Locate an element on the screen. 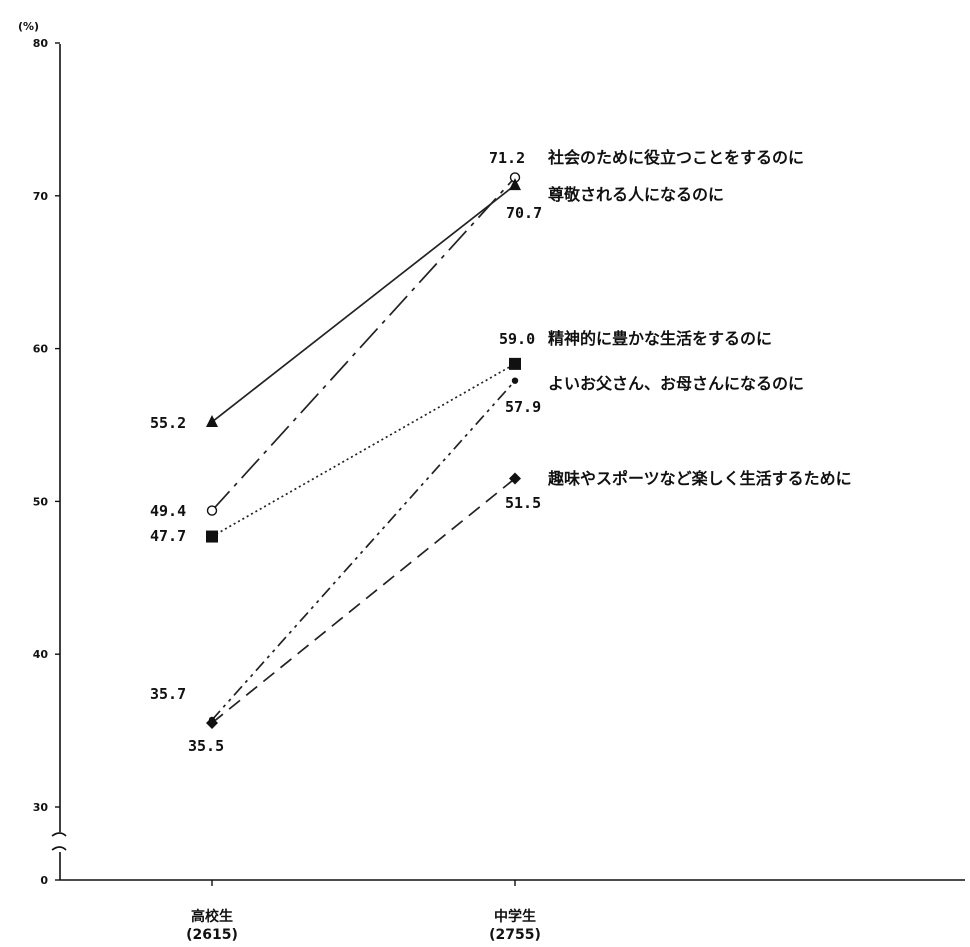 The width and height of the screenshot is (970, 947). x-category-hs-name: 高校生 is located at coordinates (212, 916).